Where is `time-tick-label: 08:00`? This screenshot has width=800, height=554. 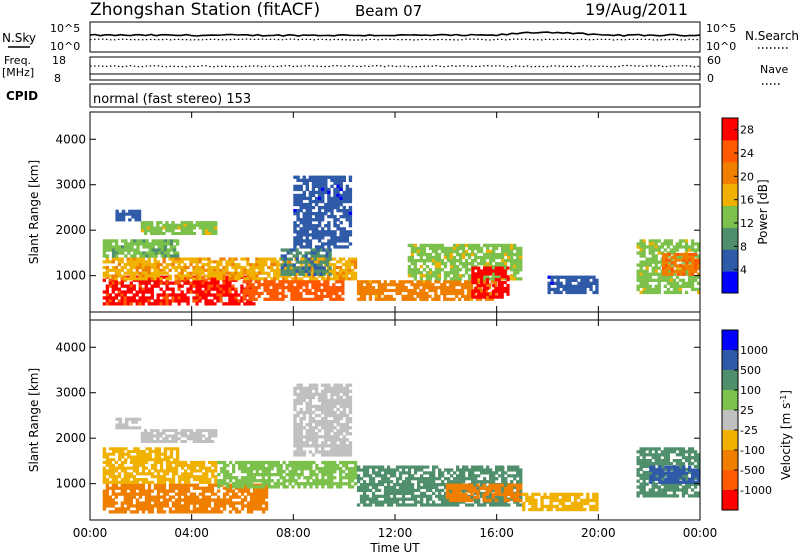 time-tick-label: 08:00 is located at coordinates (293, 533).